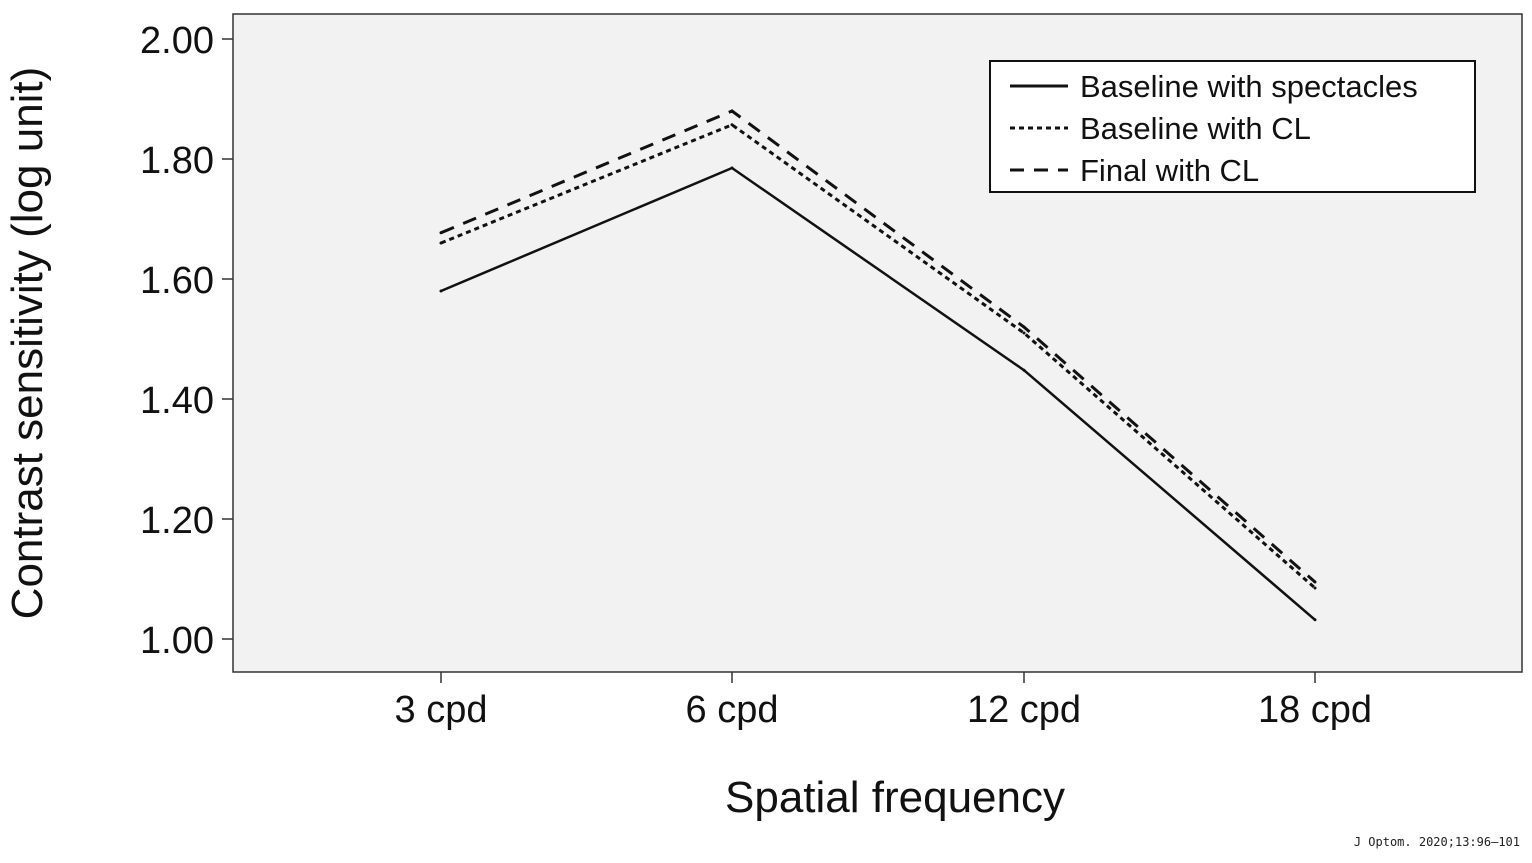 Image resolution: width=1532 pixels, height=863 pixels. I want to click on y-axis-label: Contrast sensitivity (log unit), so click(27, 343).